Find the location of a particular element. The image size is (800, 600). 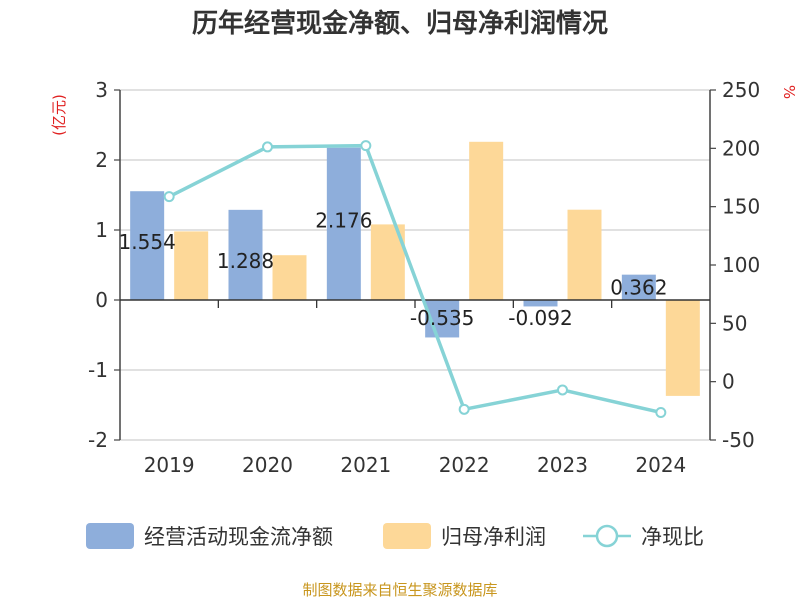

data-labels: 1.554 1.288 2.176 -0.535 -0.092 0.362 is located at coordinates (393, 269).